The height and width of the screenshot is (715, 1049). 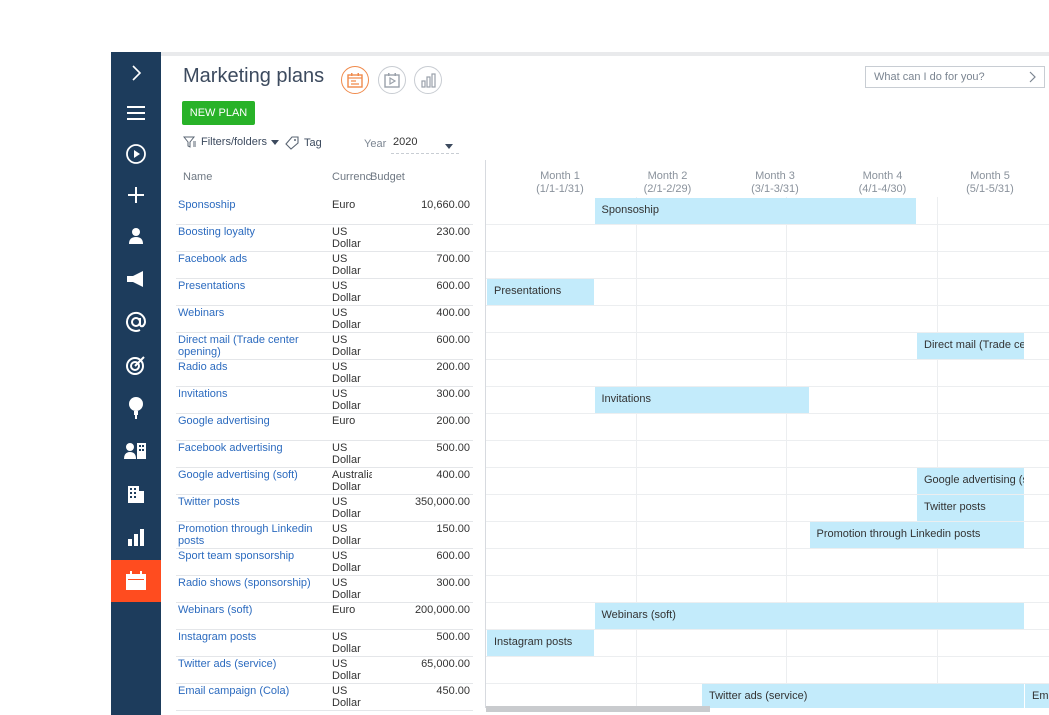 What do you see at coordinates (218, 113) in the screenshot?
I see `new-plan-button: NEW PLAN` at bounding box center [218, 113].